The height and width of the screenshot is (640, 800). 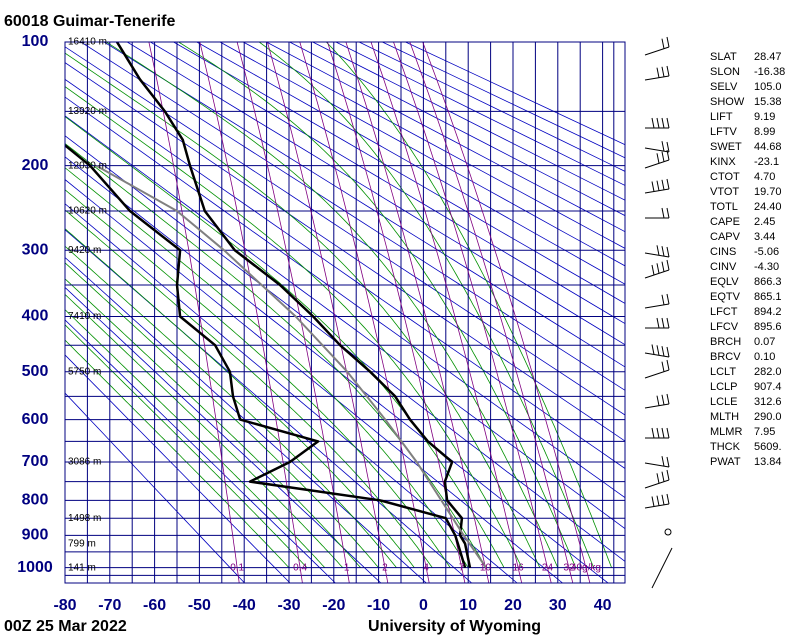 I want to click on footer-left: 00Z 25 Mar 2022, so click(x=65, y=626).